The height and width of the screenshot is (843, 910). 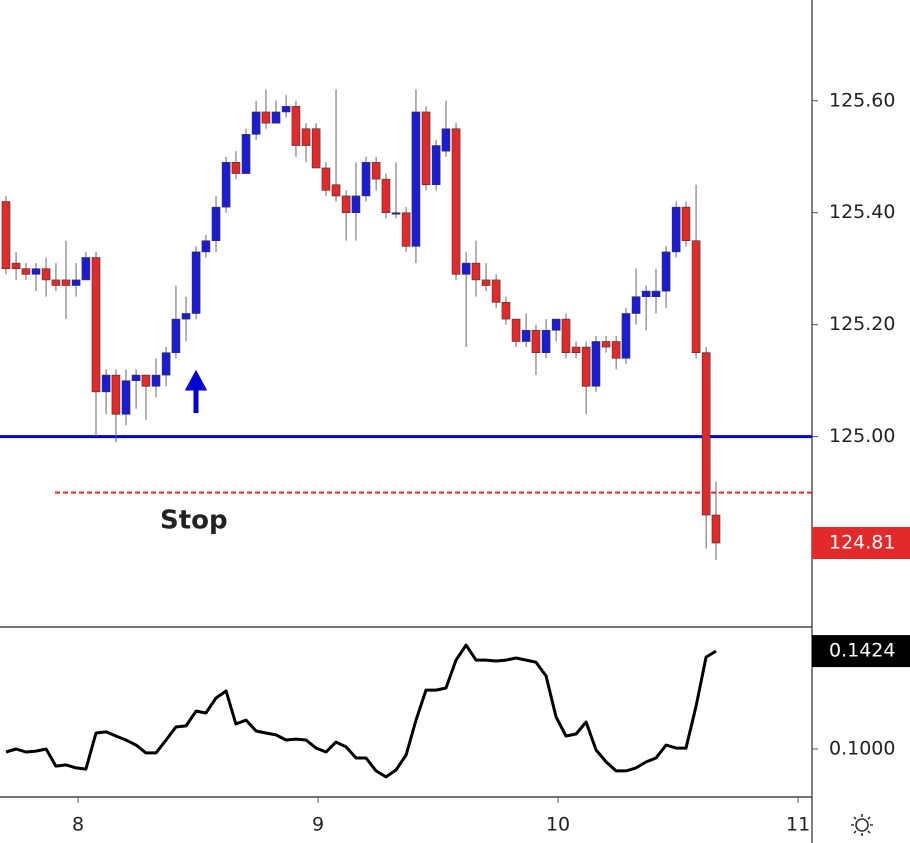 I want to click on y-tick-label: 125.40, so click(x=862, y=212).